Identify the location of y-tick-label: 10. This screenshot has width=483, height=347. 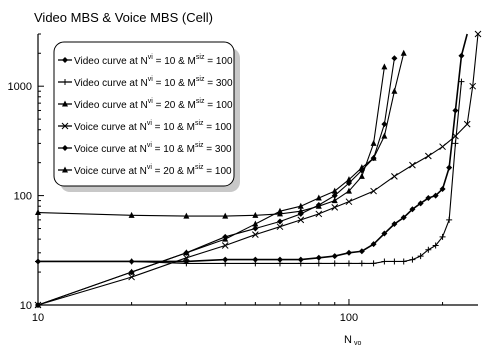
(26, 306).